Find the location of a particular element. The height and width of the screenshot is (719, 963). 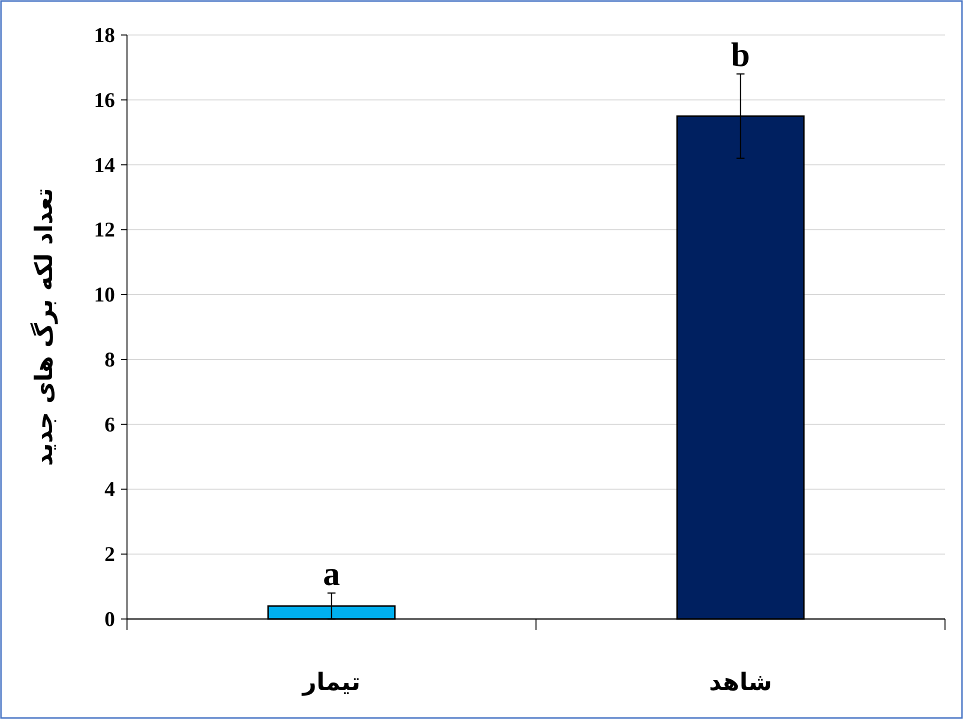

y-tick-label: 2 is located at coordinates (109, 554).